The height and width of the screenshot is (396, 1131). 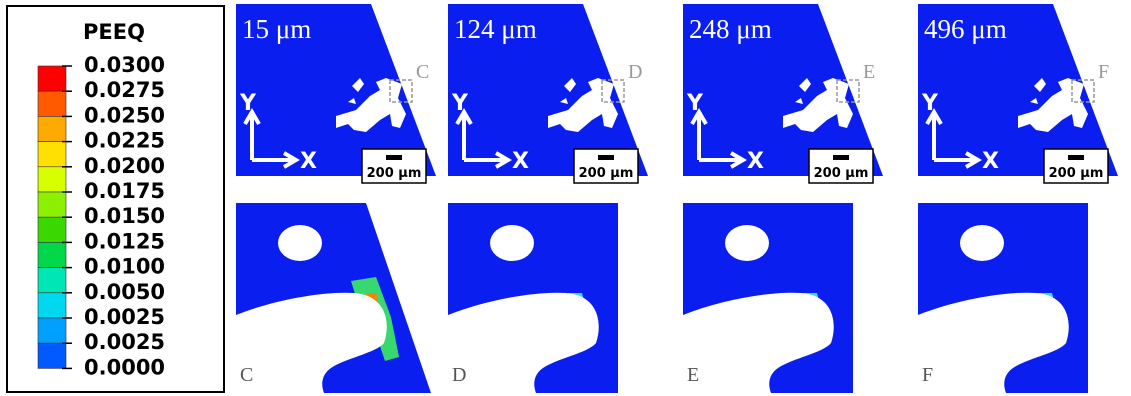 I want to click on overview-panel: C 15 μm Y X 200 μm, so click(x=336, y=94).